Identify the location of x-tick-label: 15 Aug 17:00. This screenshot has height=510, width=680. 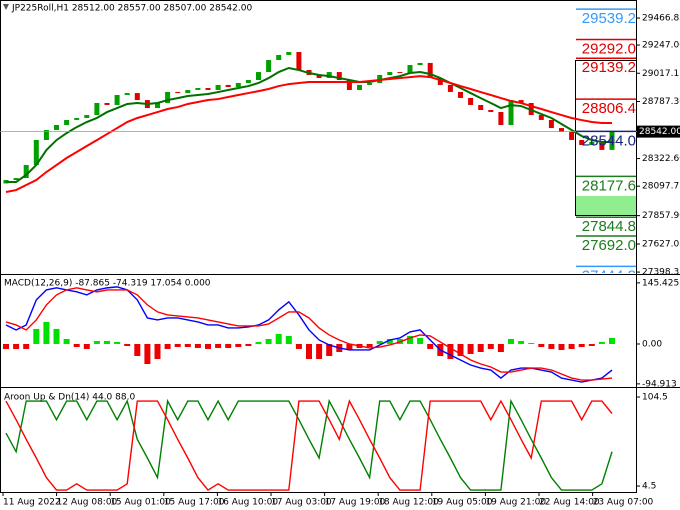
(194, 503).